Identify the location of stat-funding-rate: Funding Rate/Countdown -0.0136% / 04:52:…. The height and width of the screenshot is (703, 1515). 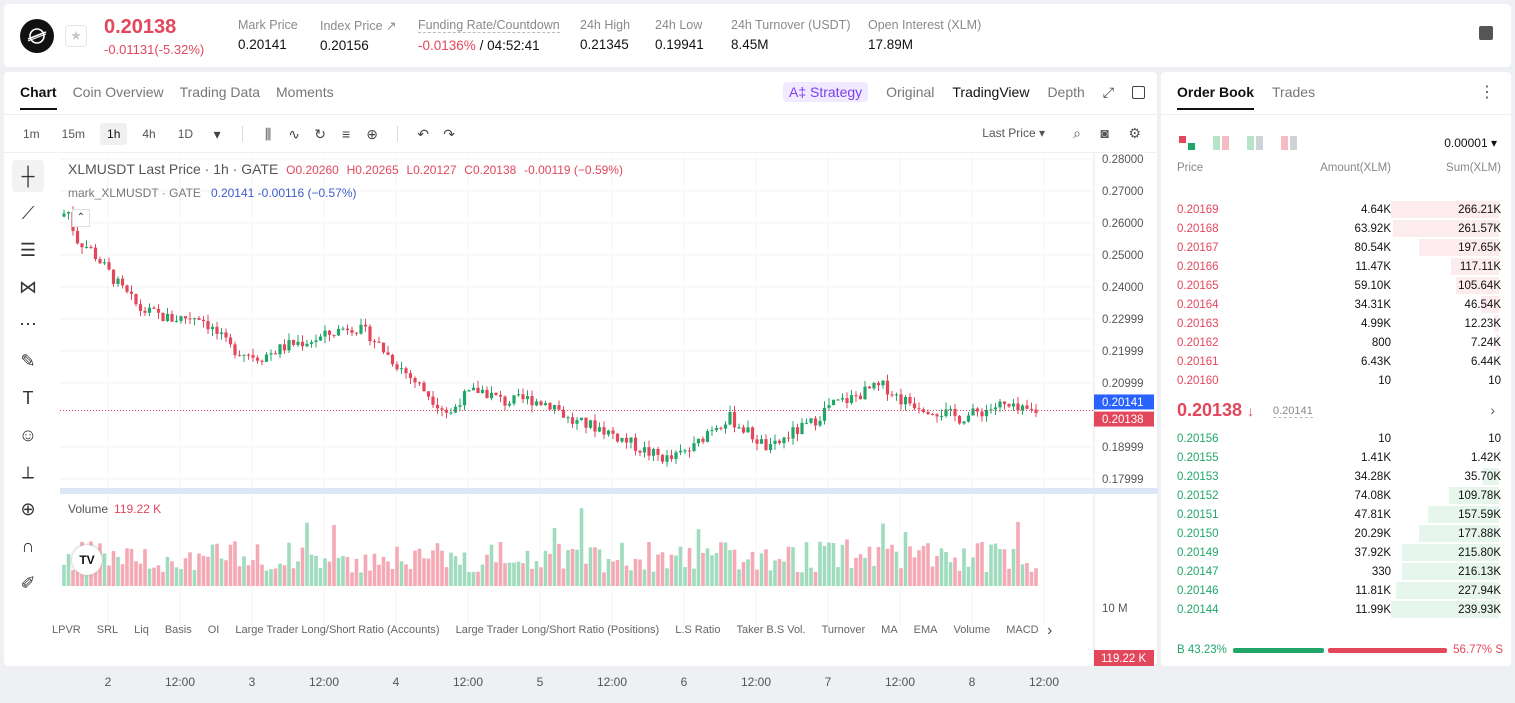
(489, 35).